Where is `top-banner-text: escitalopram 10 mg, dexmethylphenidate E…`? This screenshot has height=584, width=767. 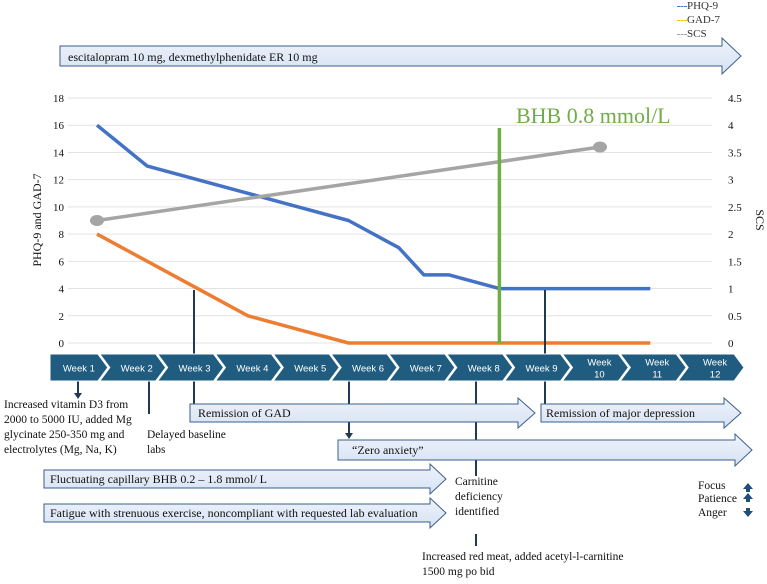
top-banner-text: escitalopram 10 mg, dexmethylphenidate E… is located at coordinates (193, 57).